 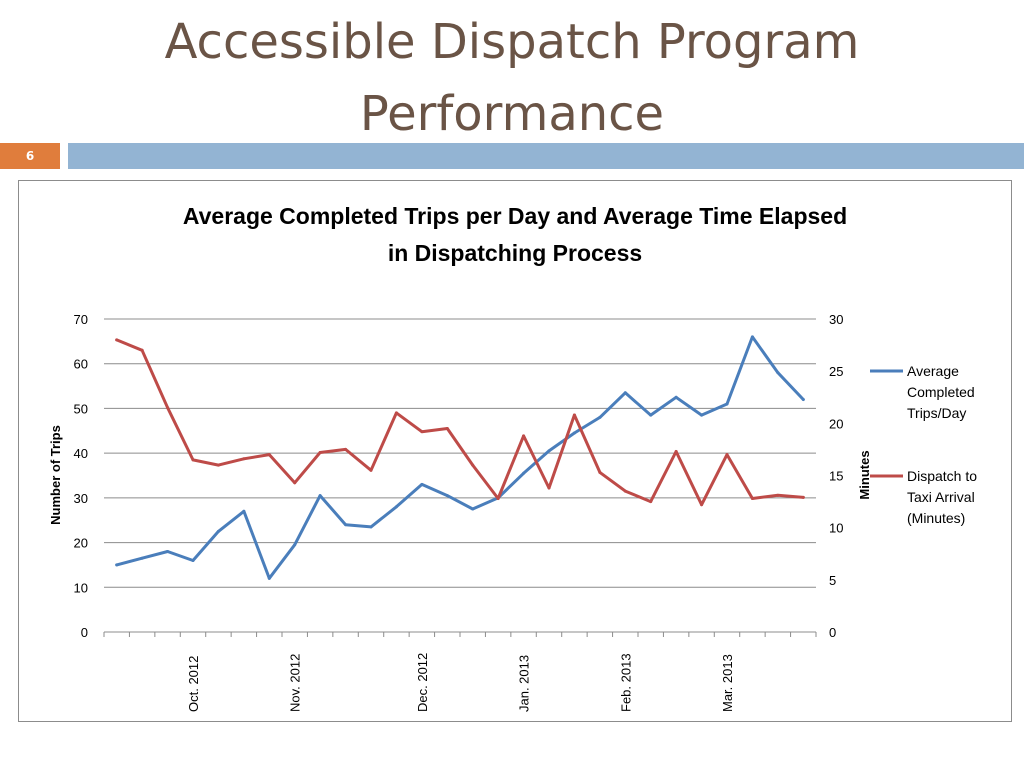 What do you see at coordinates (512, 114) in the screenshot?
I see `slide-title-line-2: Performance` at bounding box center [512, 114].